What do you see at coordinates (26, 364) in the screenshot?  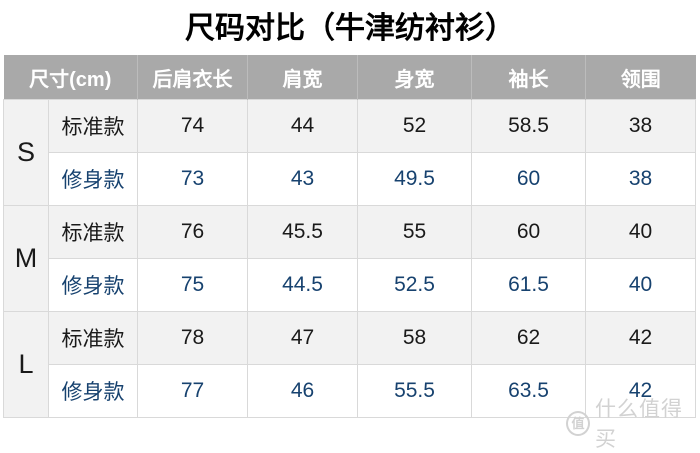 I see `size-group-cell: L` at bounding box center [26, 364].